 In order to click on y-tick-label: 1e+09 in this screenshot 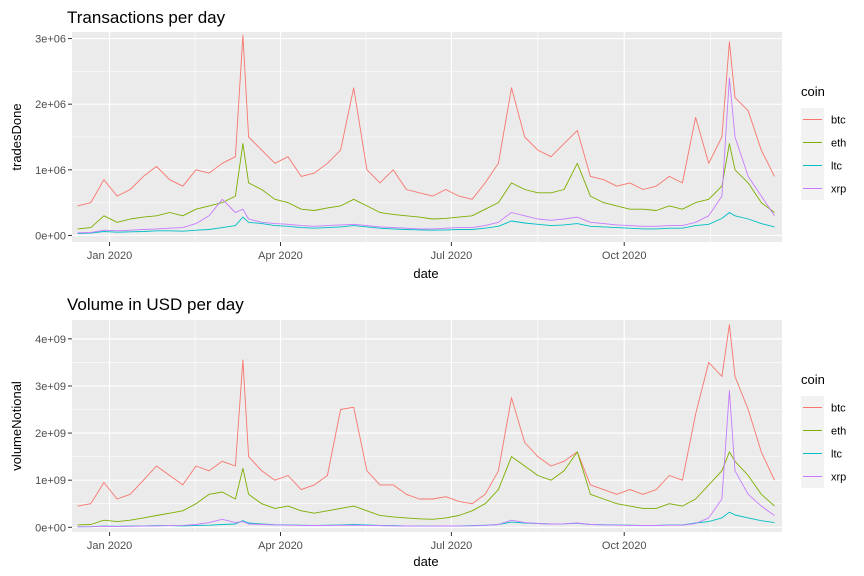, I will do `click(50, 481)`.